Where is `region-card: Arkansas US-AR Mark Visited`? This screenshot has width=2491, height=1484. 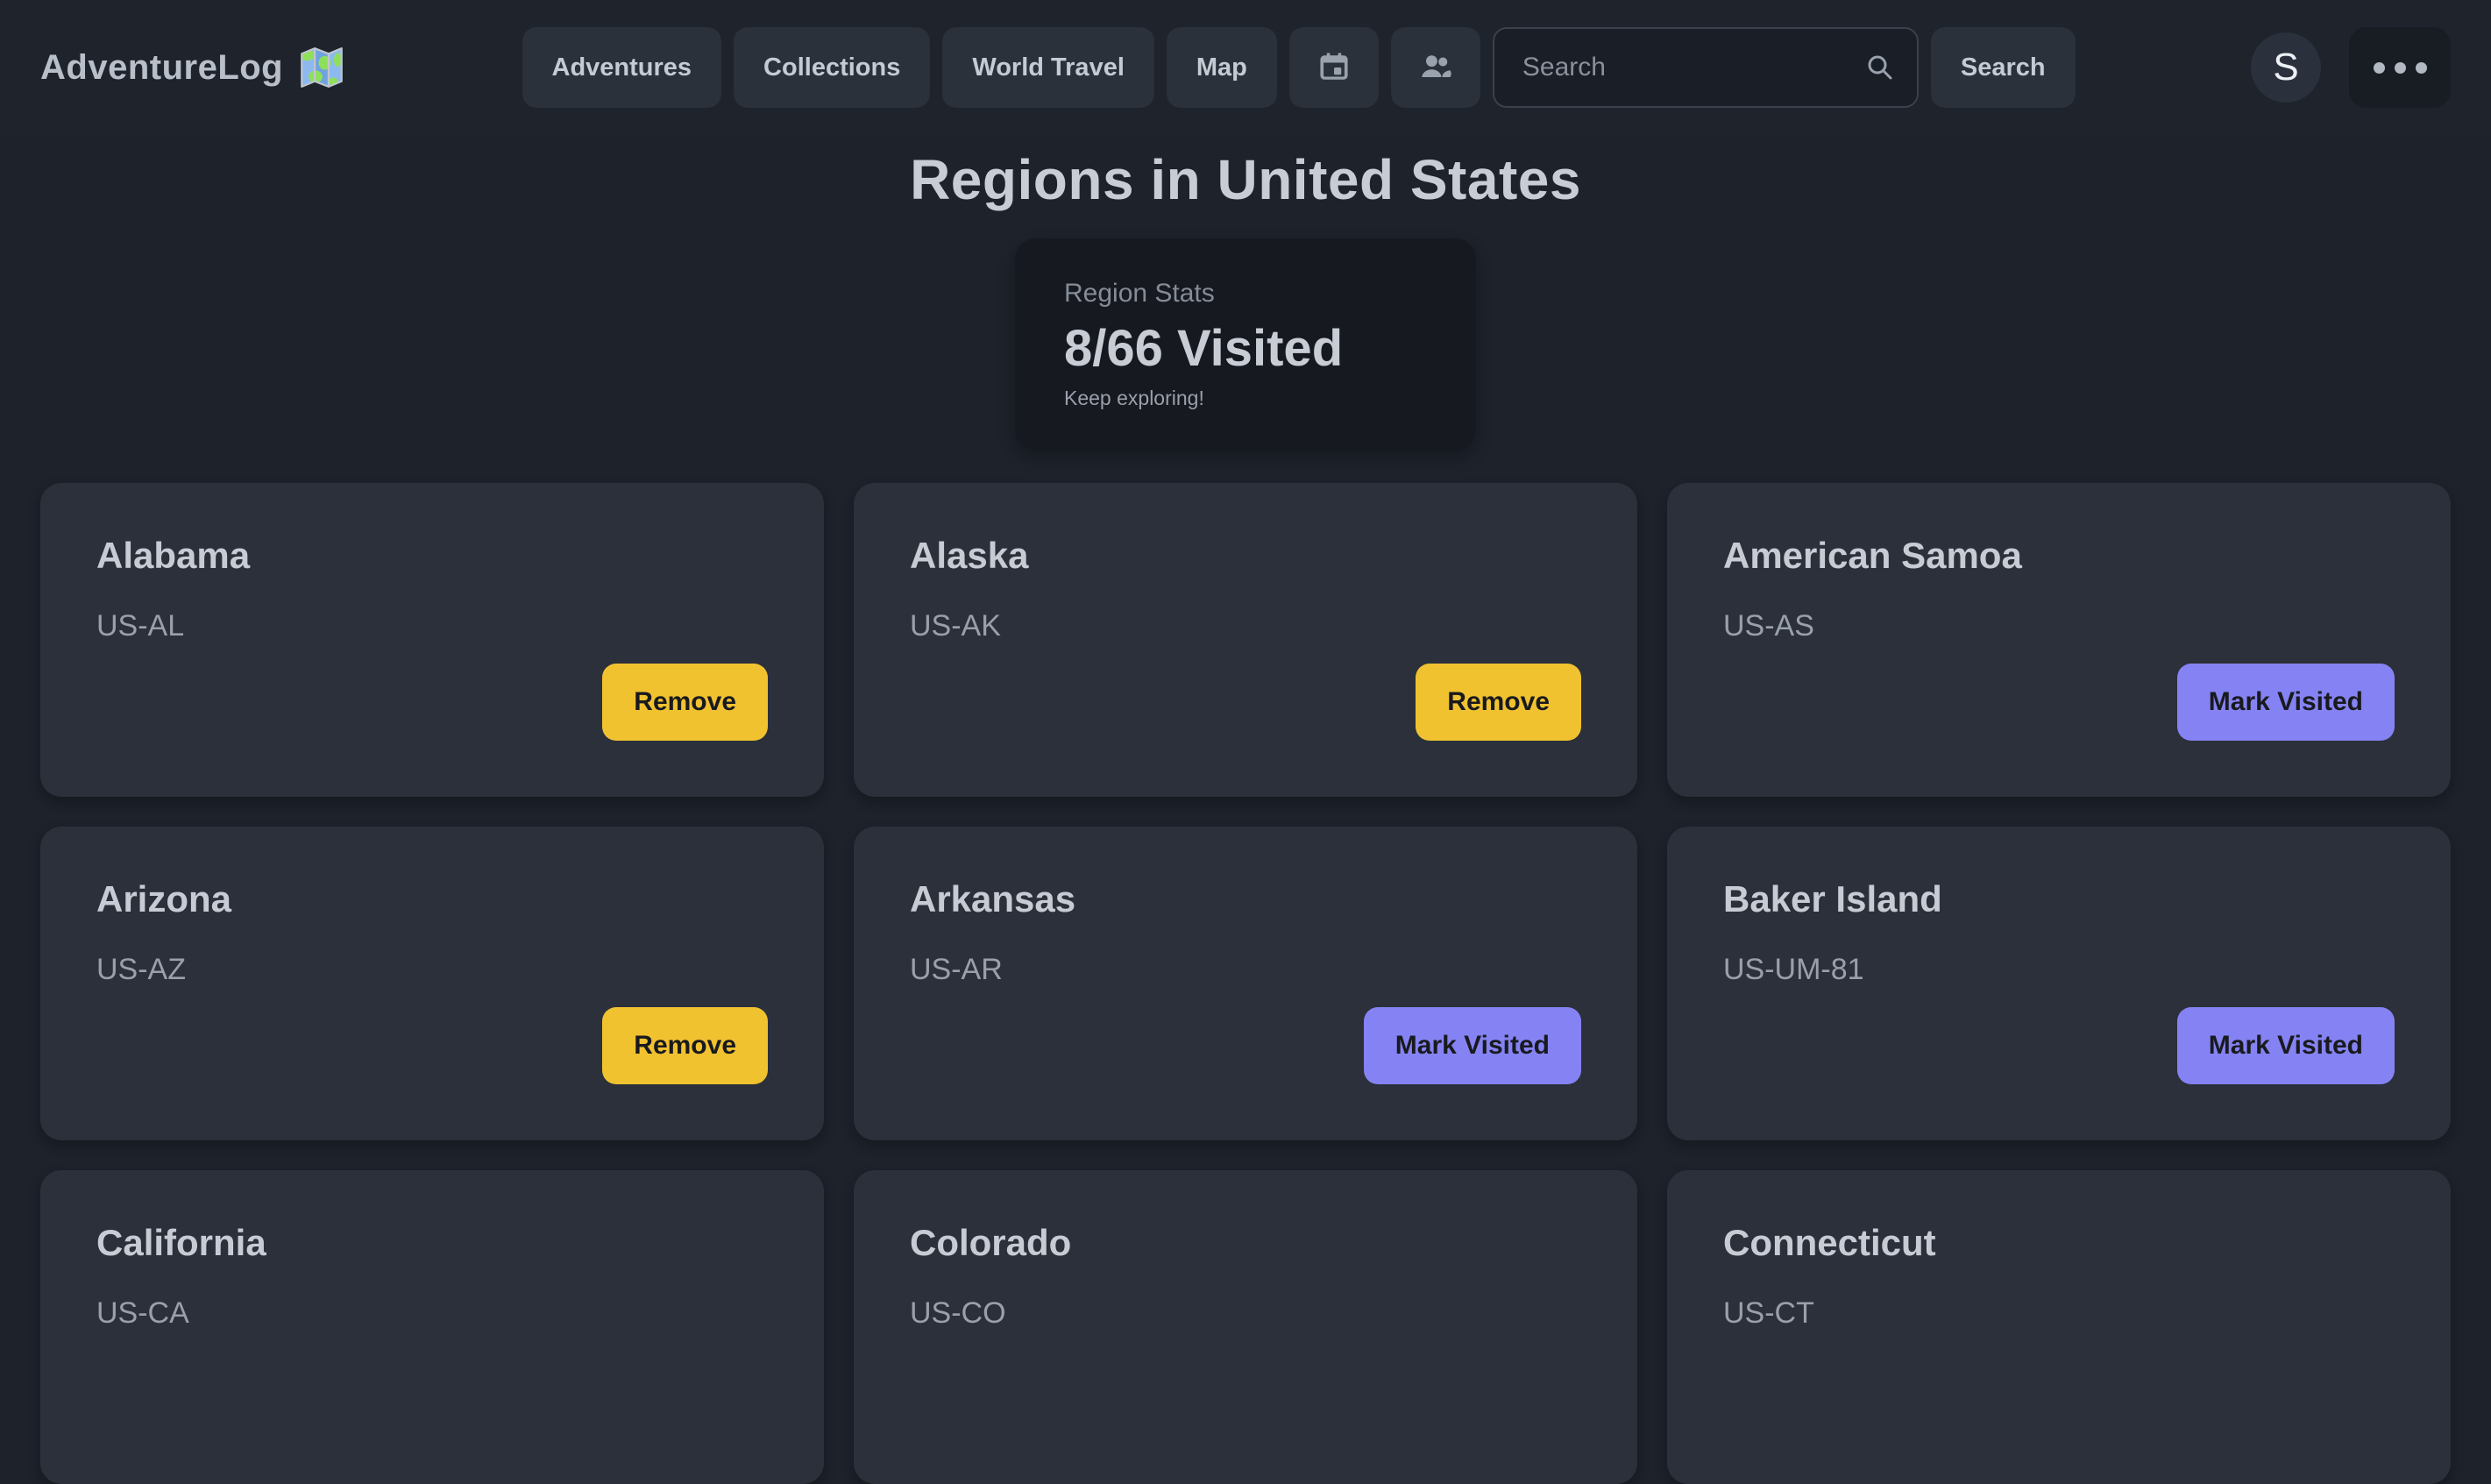
region-card: Arkansas US-AR Mark Visited is located at coordinates (1245, 983).